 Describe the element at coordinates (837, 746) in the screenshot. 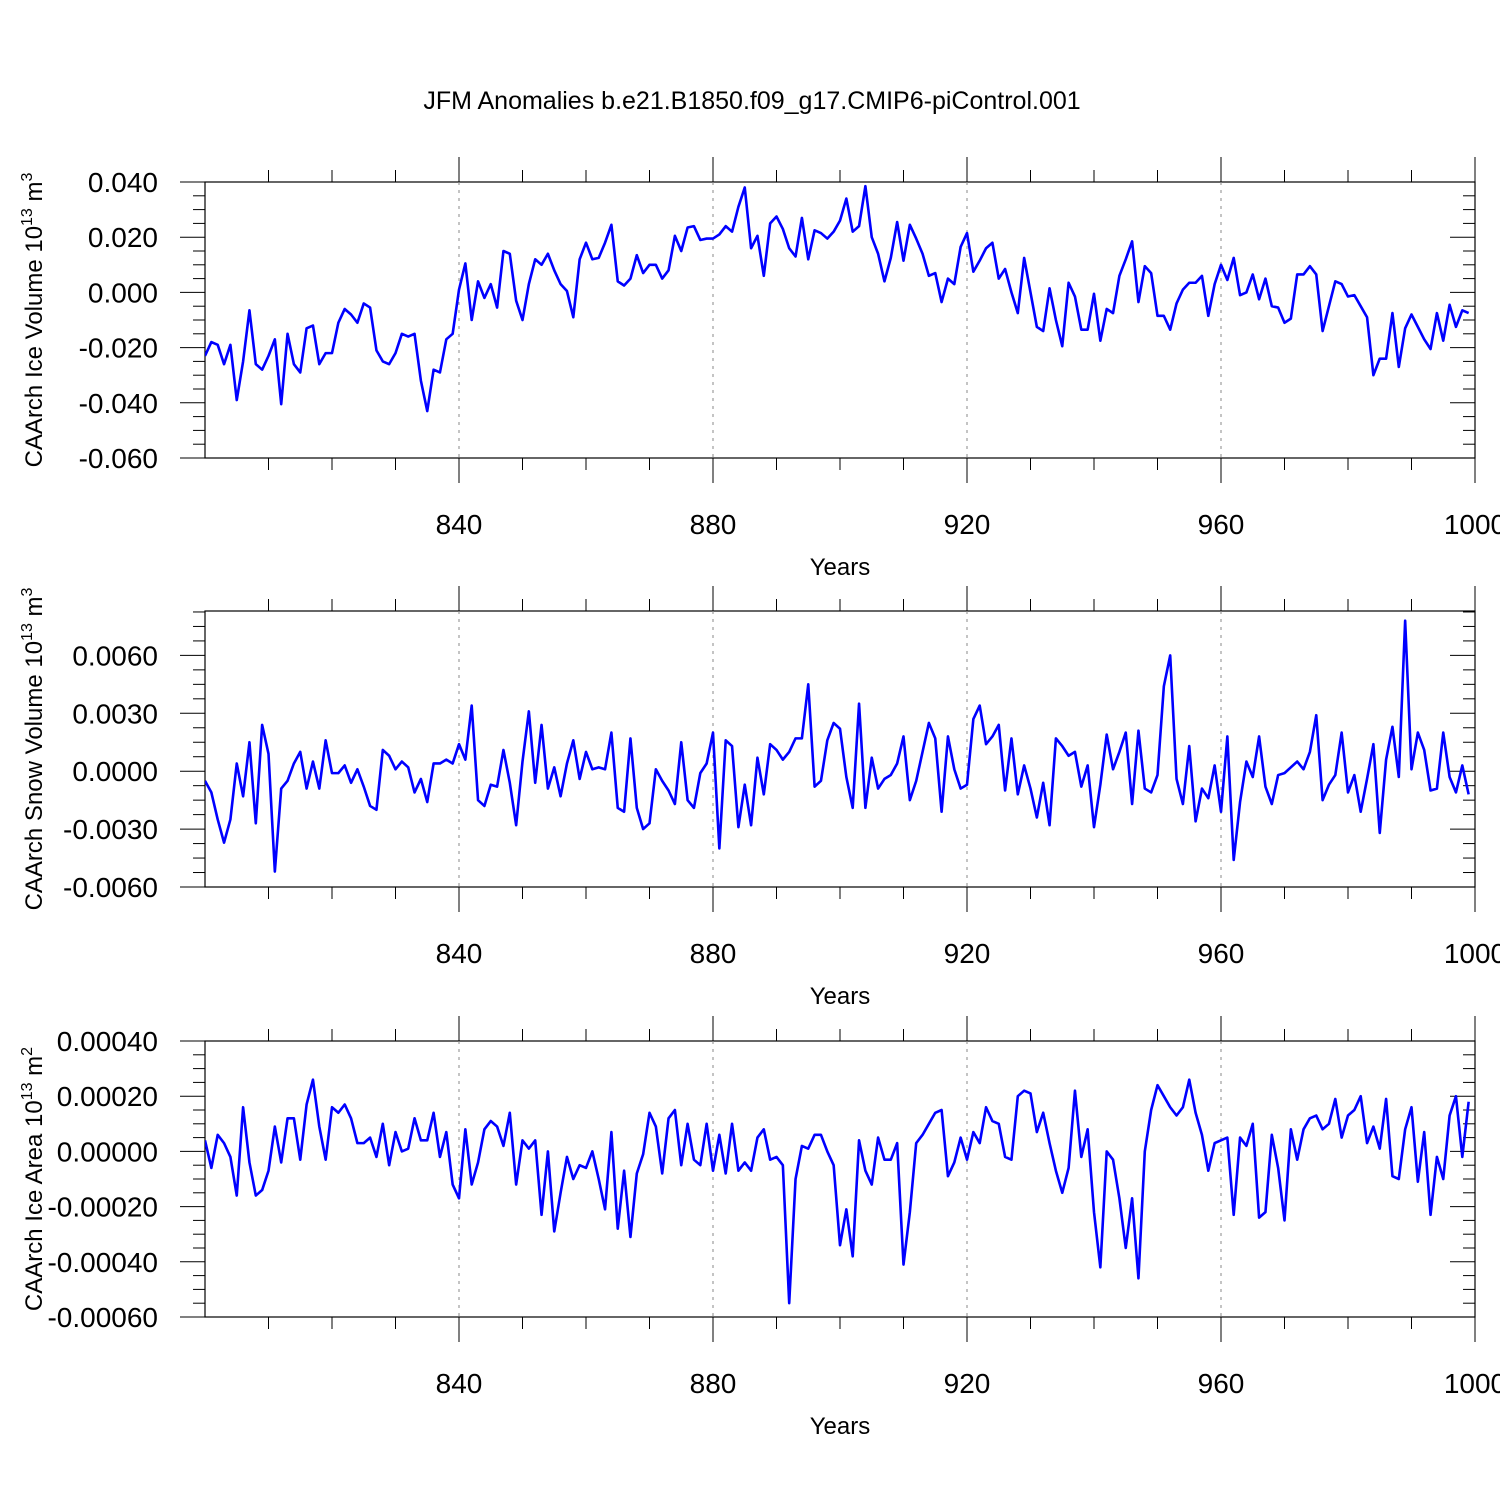

I see `series-line-snow-volume` at that location.